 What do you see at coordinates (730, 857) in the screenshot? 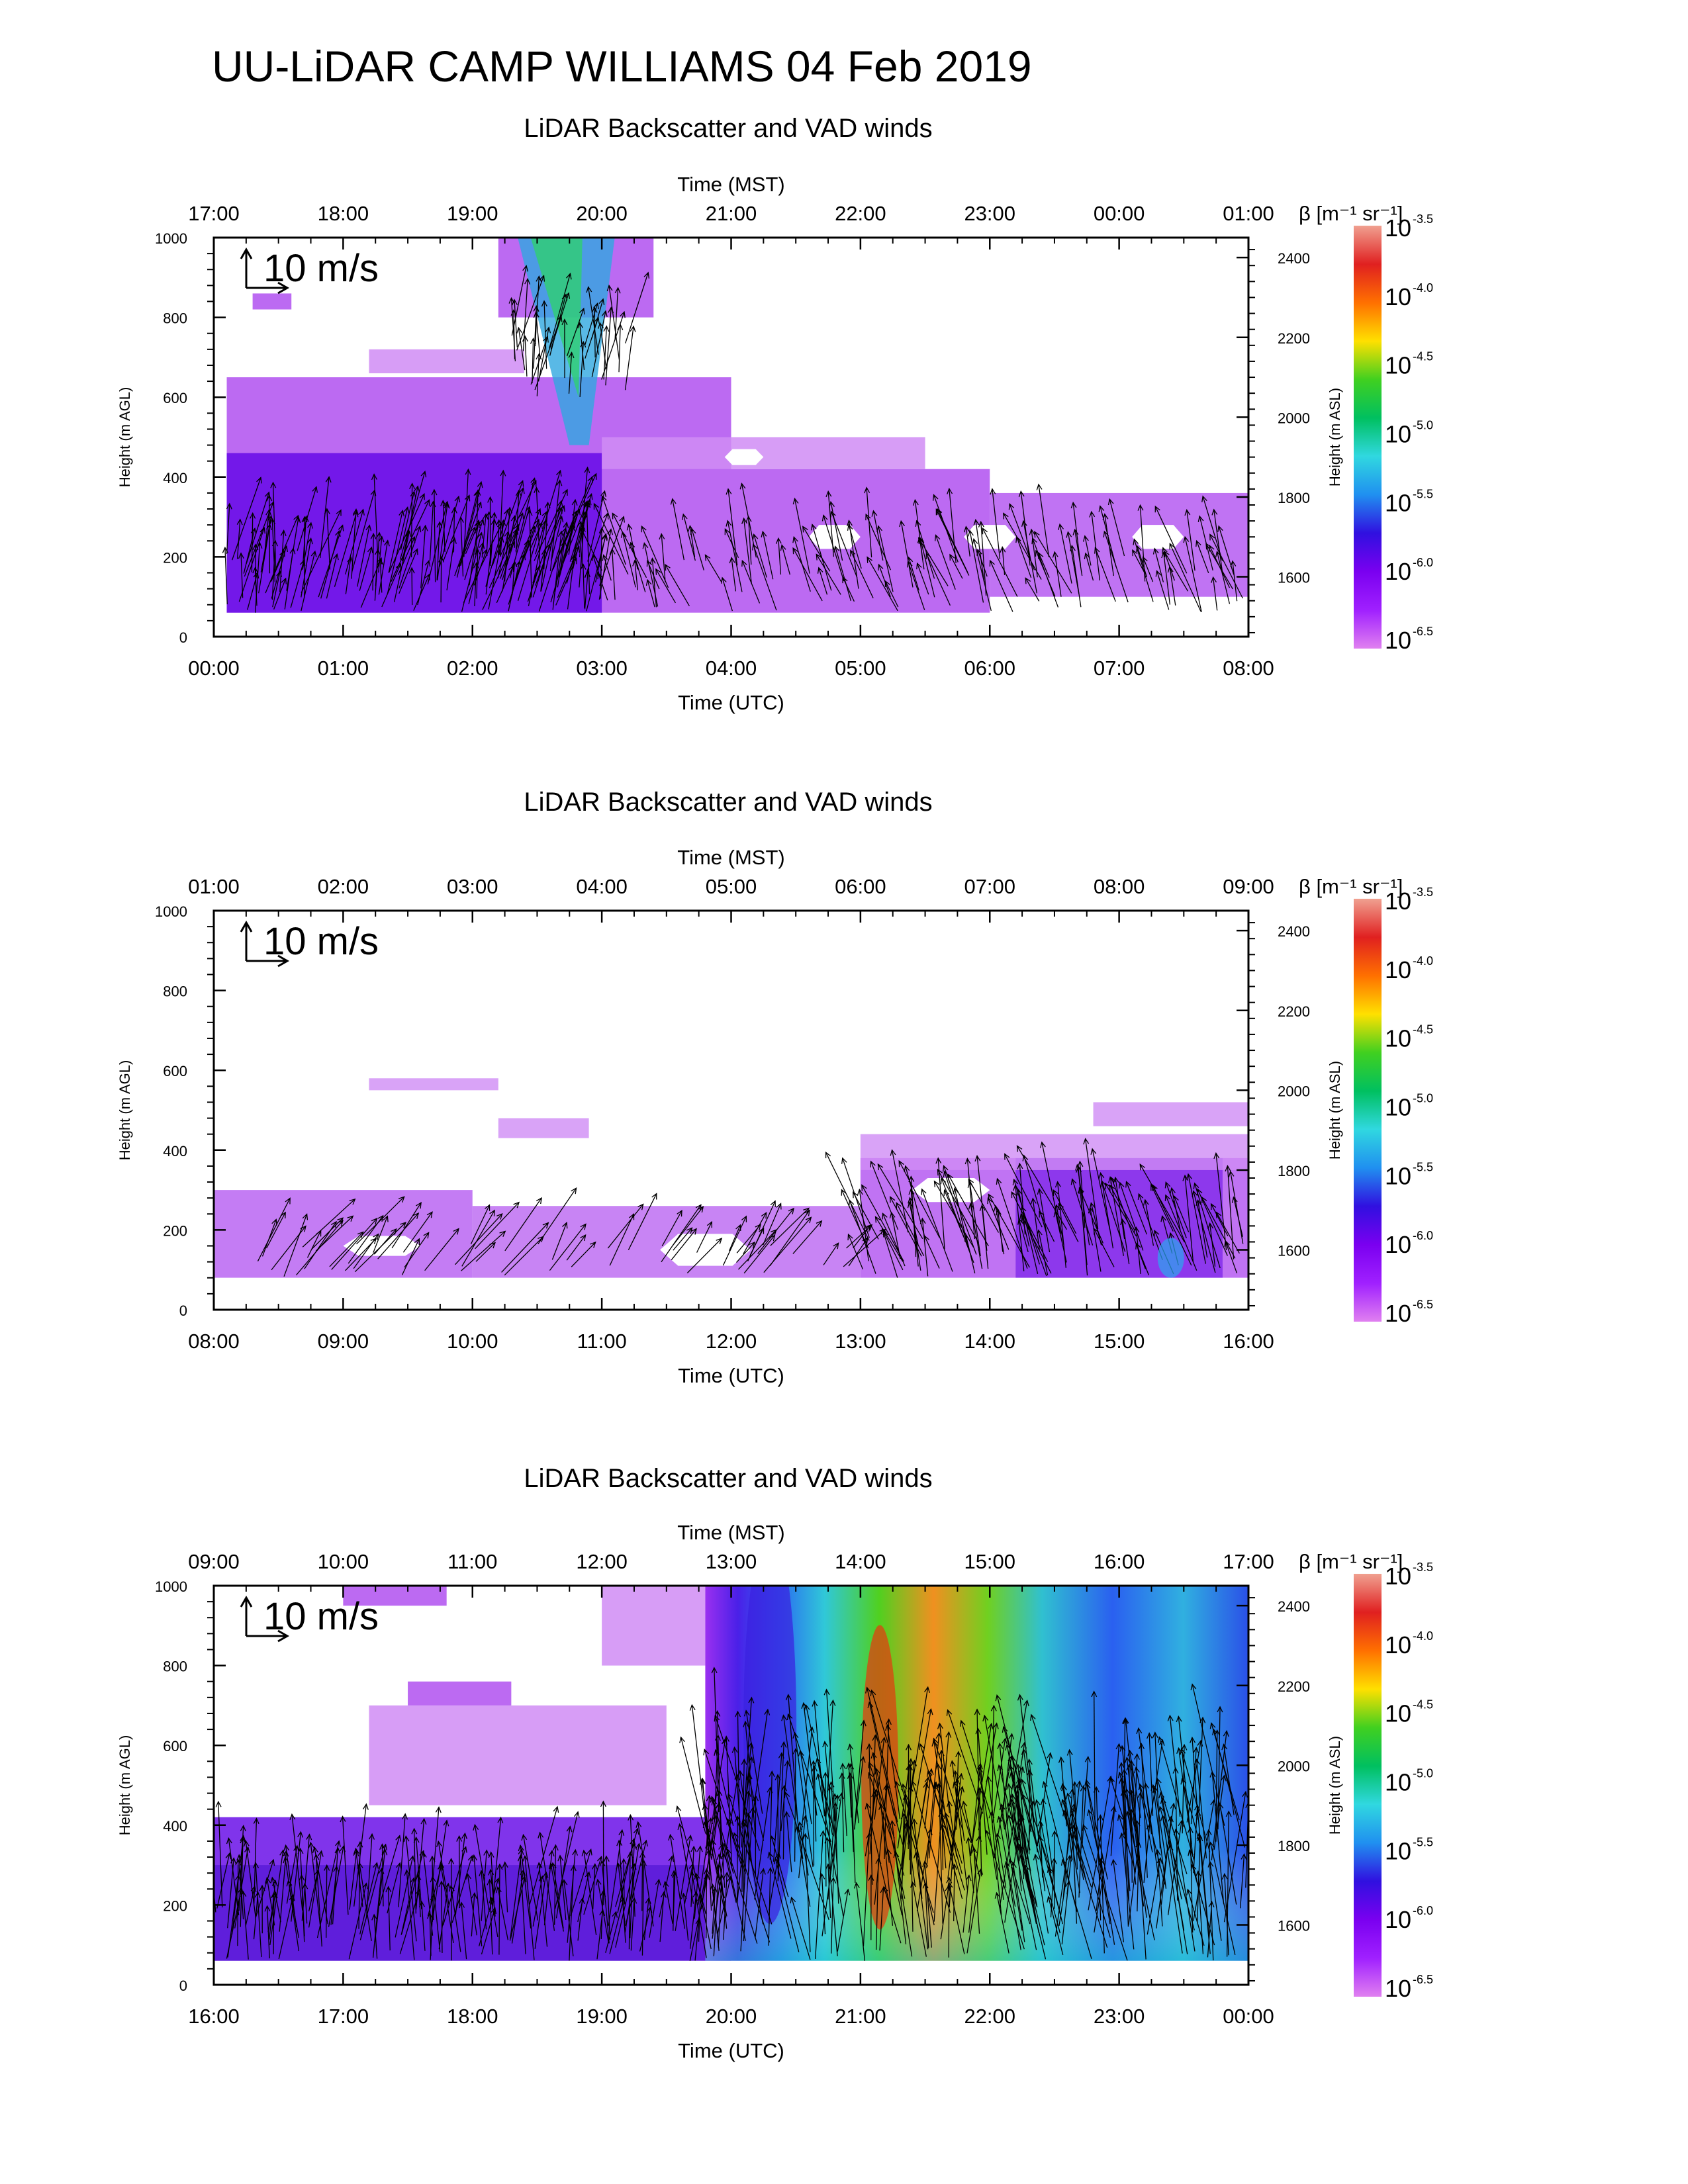
I see `x2-axis-label: Time (MST)` at bounding box center [730, 857].